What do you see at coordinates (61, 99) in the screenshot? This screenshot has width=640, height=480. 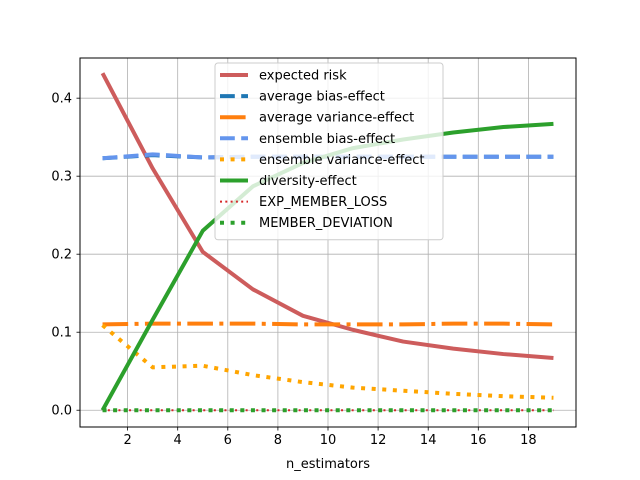 I see `y-tick-label: 0.4` at bounding box center [61, 99].